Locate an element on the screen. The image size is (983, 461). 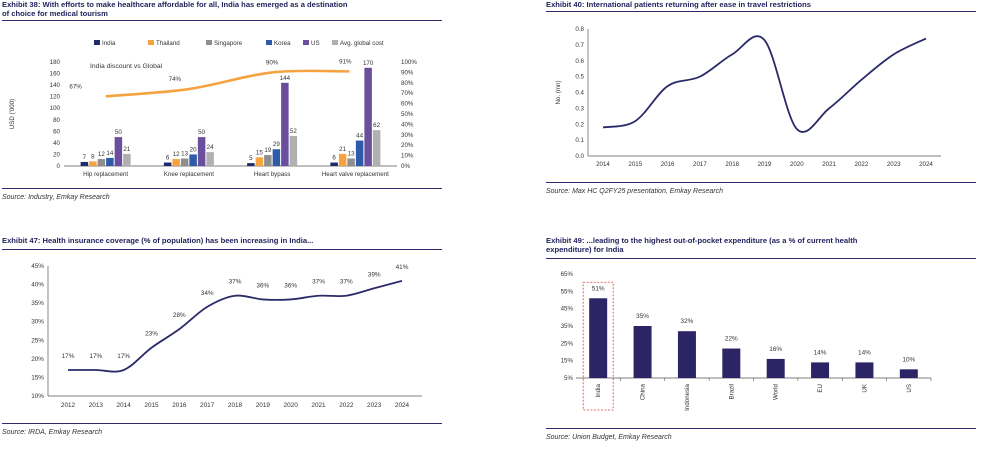
exhibit-49-title-line2: expenditure) for India is located at coordinates (585, 249).